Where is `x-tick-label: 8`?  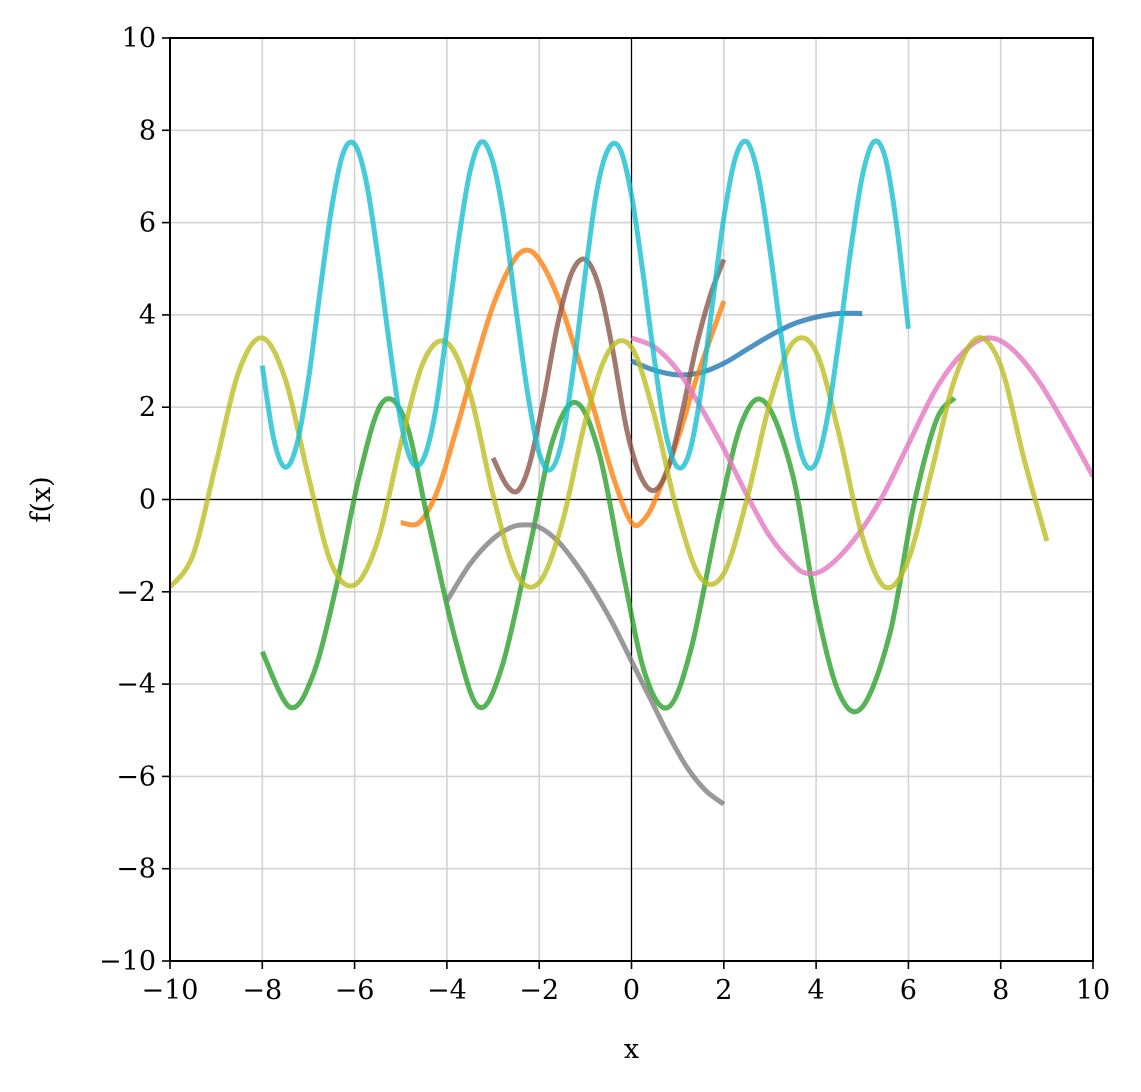
x-tick-label: 8 is located at coordinates (1000, 990).